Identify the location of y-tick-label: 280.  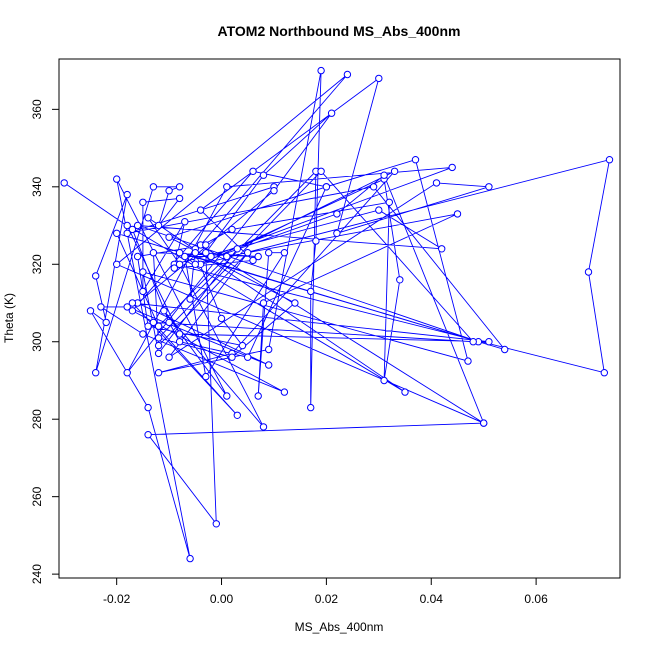
(37, 419).